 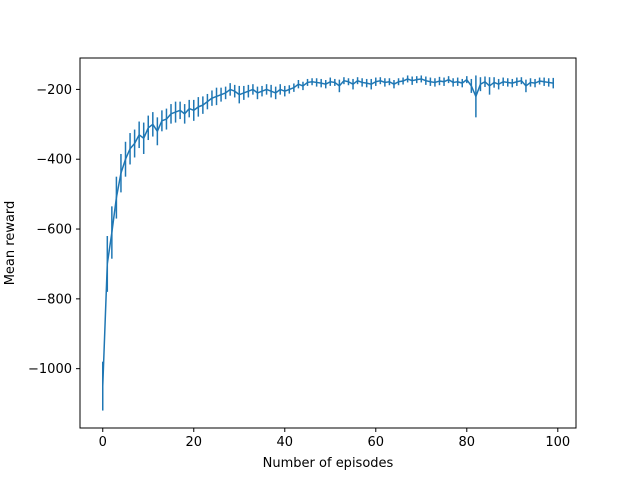 What do you see at coordinates (50, 369) in the screenshot?
I see `y-tick-label: −1000` at bounding box center [50, 369].